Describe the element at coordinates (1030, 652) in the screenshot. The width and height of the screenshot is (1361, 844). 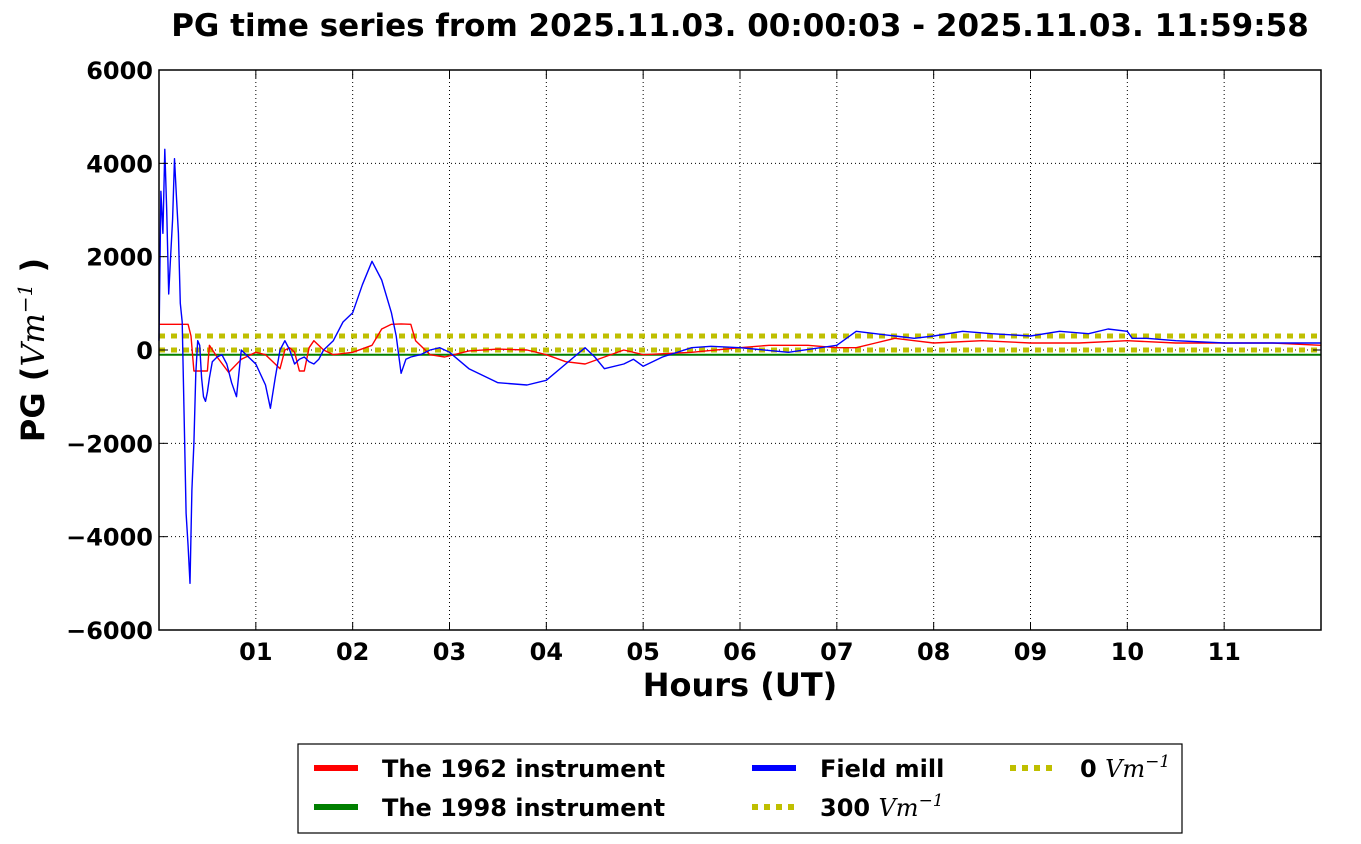
I see `x-tick-label: 09` at that location.